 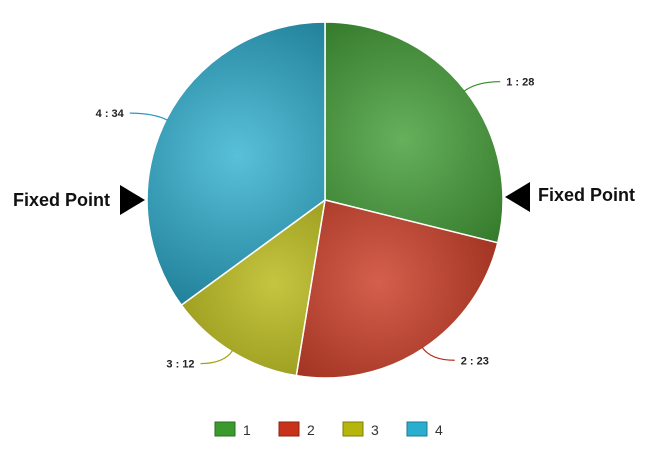 I want to click on legend-item-1: 1, so click(x=232, y=429).